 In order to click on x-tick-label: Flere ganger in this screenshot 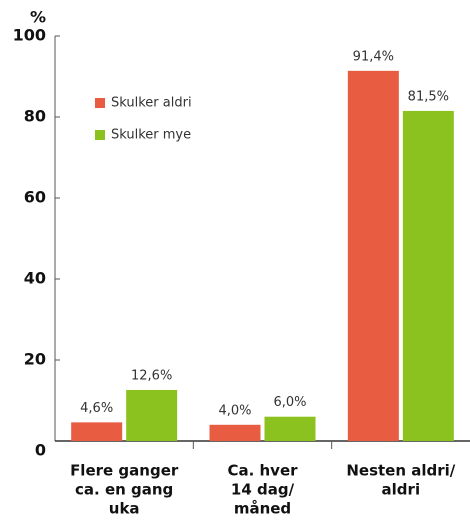, I will do `click(124, 471)`.